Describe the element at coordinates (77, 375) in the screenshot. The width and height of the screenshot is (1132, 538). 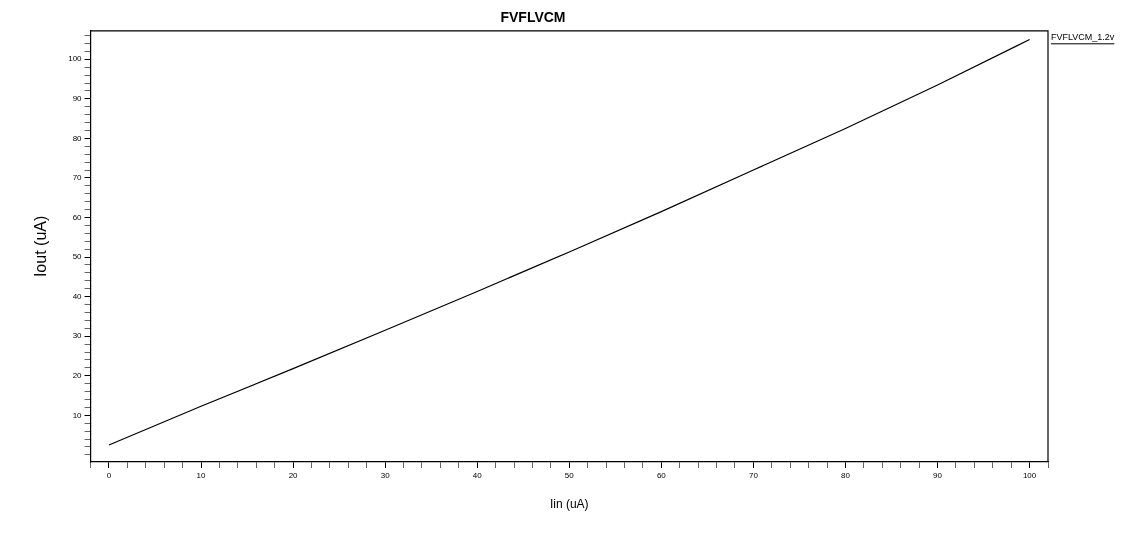
I see `y-tick-label: 20` at that location.